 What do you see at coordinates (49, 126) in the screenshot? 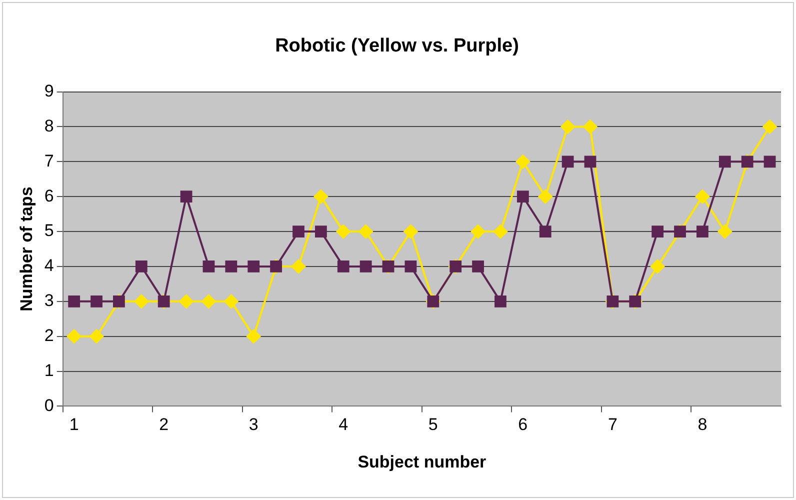
I see `y-tick-label: 8` at bounding box center [49, 126].